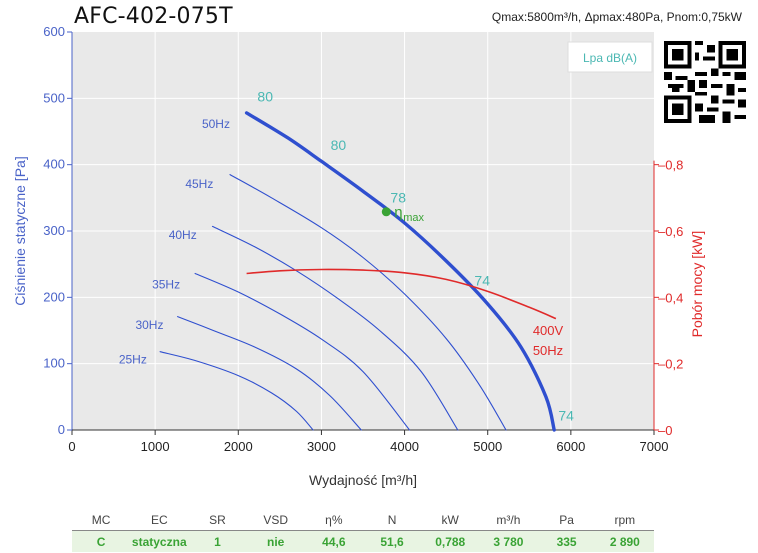 The width and height of the screenshot is (758, 553). Describe the element at coordinates (487, 446) in the screenshot. I see `x-tick-label: 5000` at that location.